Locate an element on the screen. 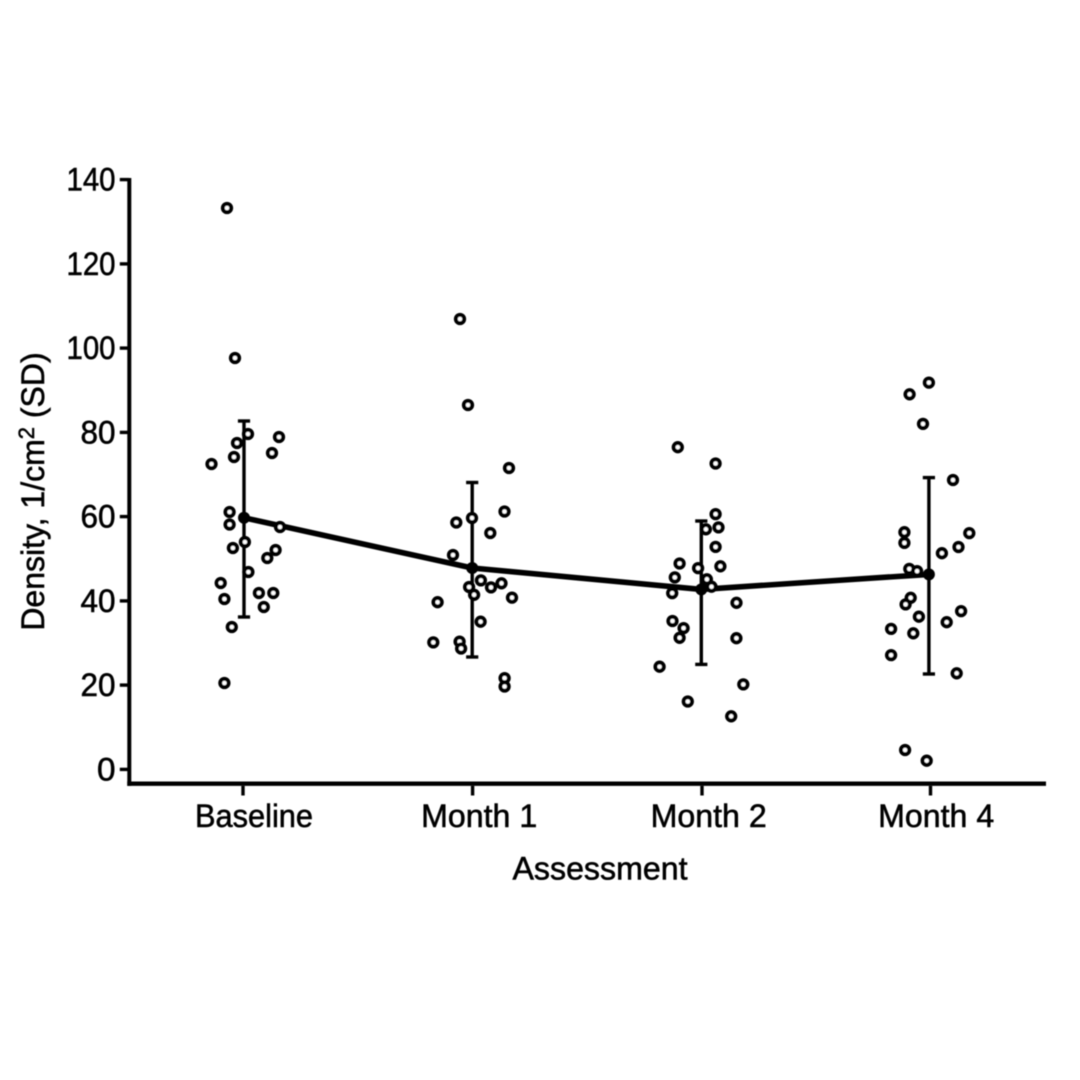 Image resolution: width=1080 pixels, height=1080 pixels. svg-text: Density, 1/cm2 (SD) is located at coordinates (32, 491).